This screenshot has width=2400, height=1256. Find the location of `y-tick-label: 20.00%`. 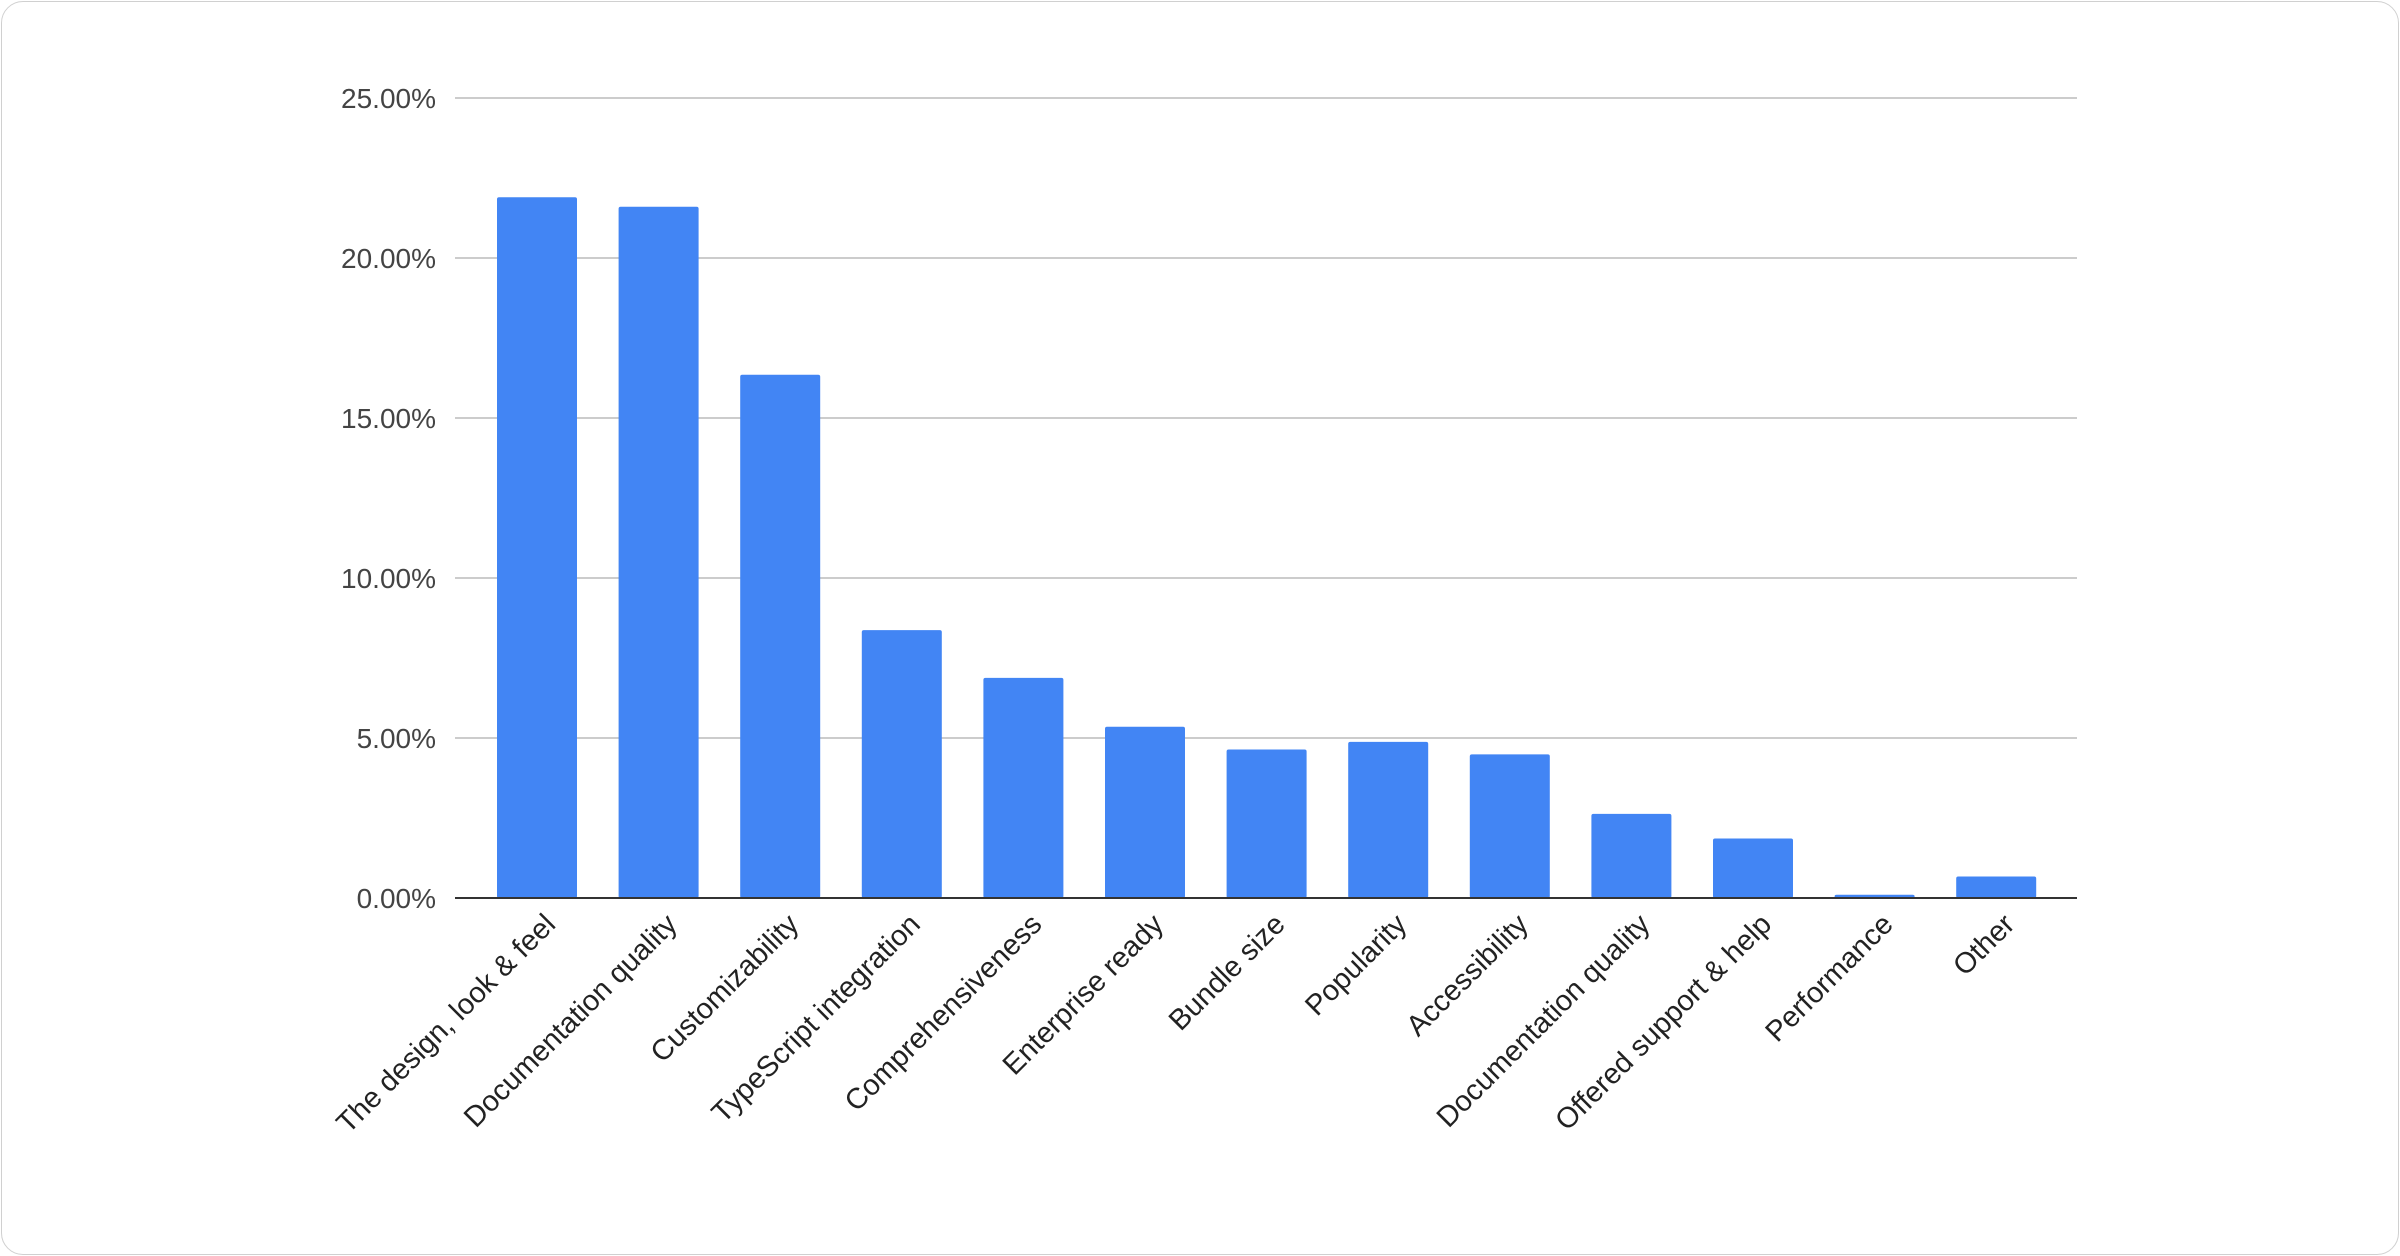

y-tick-label: 20.00% is located at coordinates (388, 258).